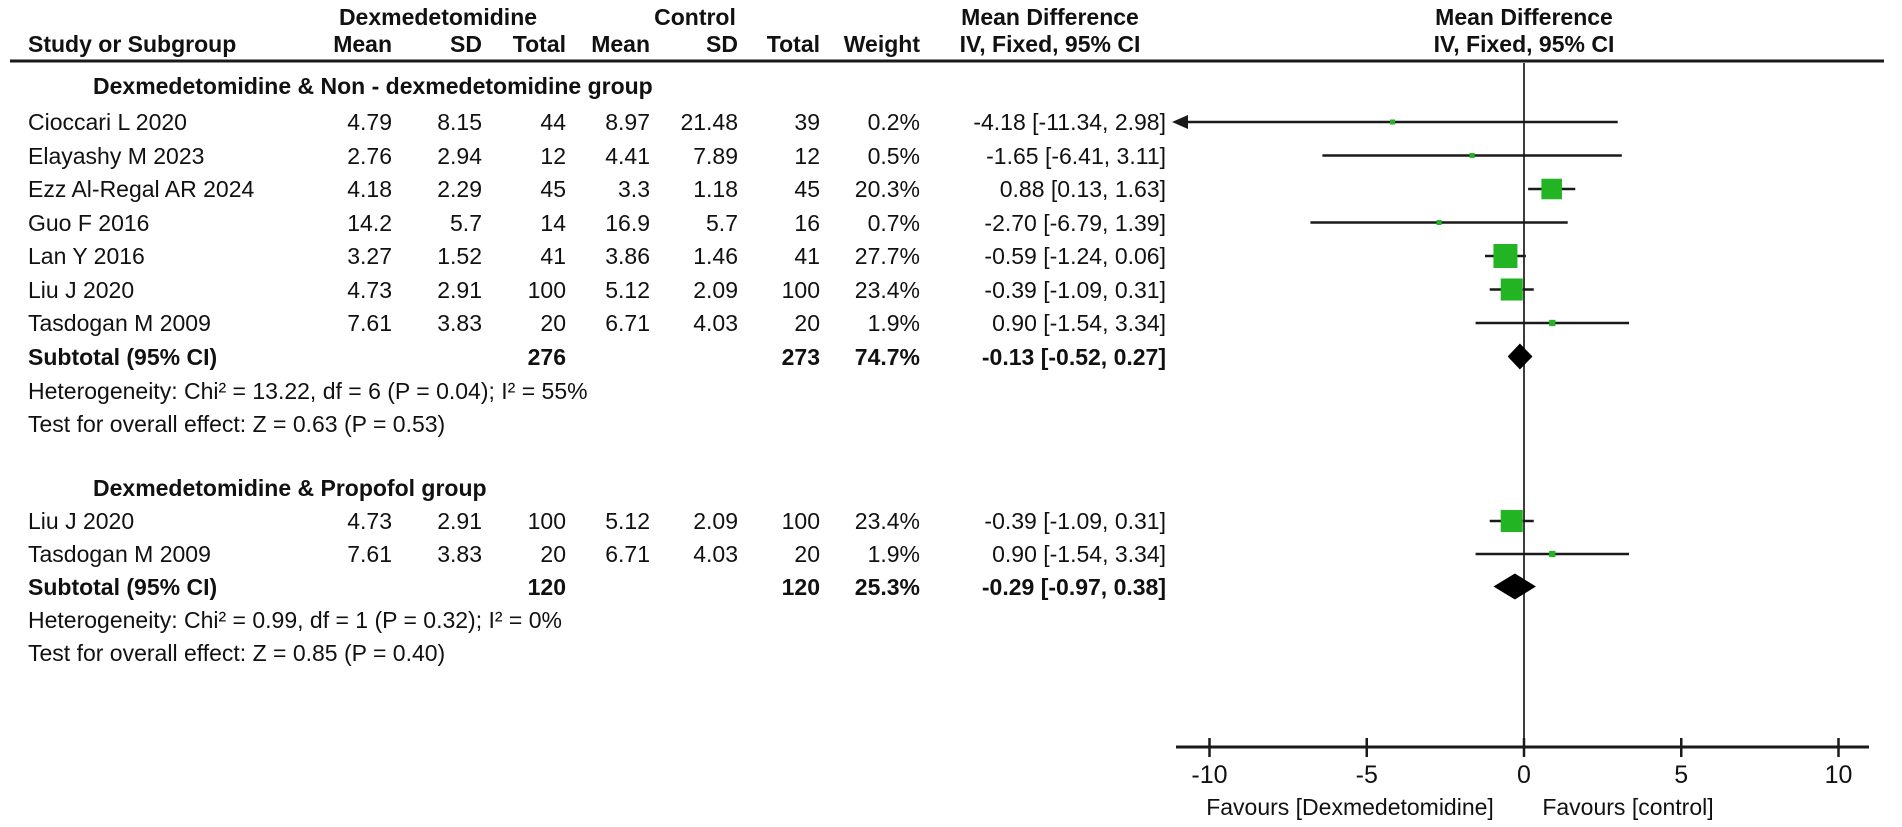  Describe the element at coordinates (1050, 17) in the screenshot. I see `mean-difference-text-header: Mean Difference` at that location.